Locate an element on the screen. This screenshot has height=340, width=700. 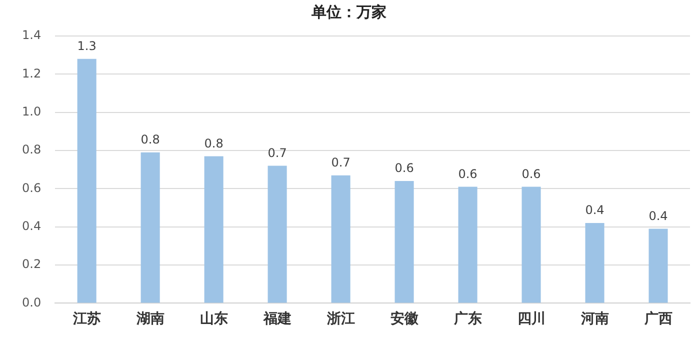
y-tick-label: 0.2 is located at coordinates (32, 264).